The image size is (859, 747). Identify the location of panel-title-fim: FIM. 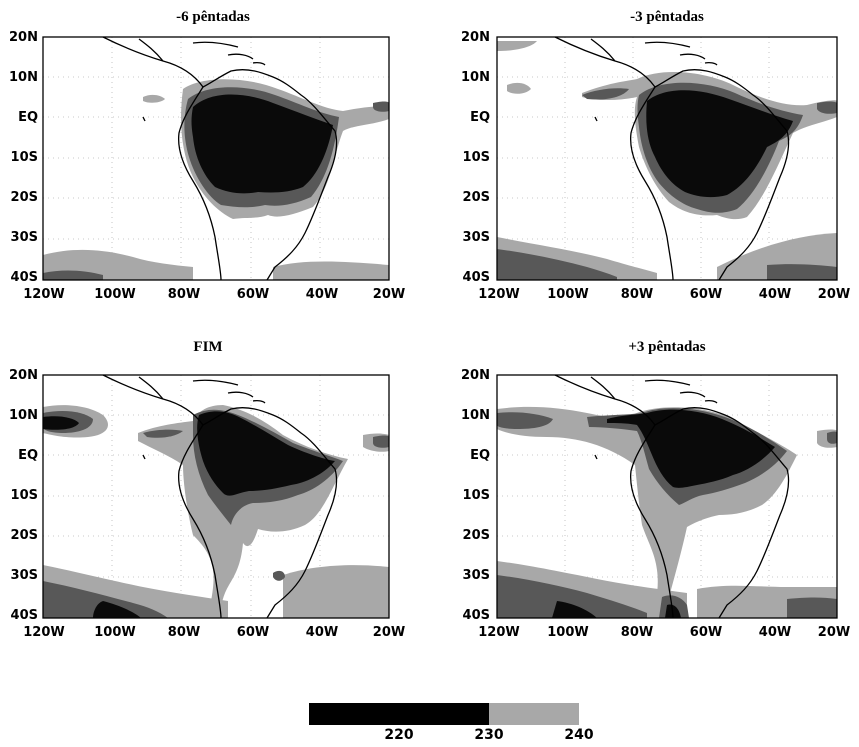
(208, 347).